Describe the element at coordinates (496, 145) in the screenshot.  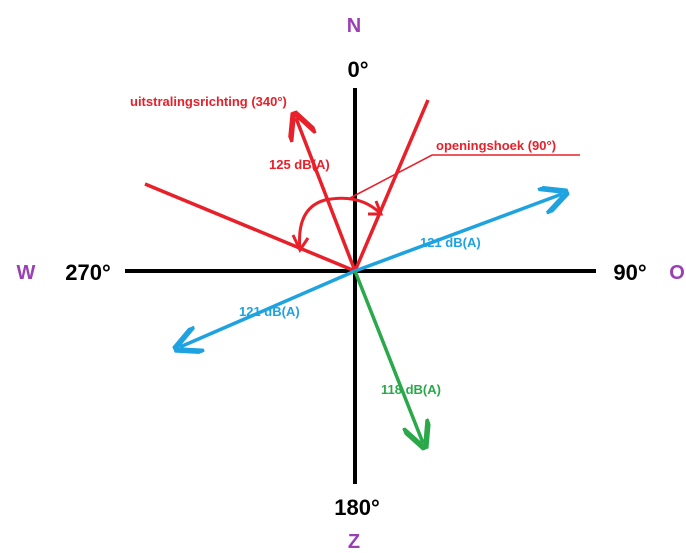
I see `opening-angle-label: openingshoek (90°)` at that location.